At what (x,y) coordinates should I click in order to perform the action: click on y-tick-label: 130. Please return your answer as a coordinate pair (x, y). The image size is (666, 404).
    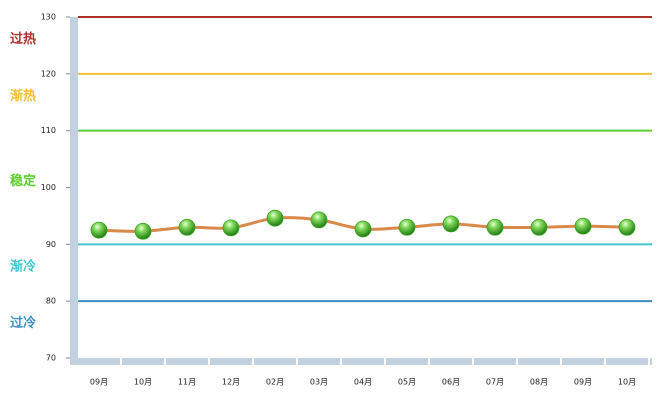
    Looking at the image, I should click on (48, 17).